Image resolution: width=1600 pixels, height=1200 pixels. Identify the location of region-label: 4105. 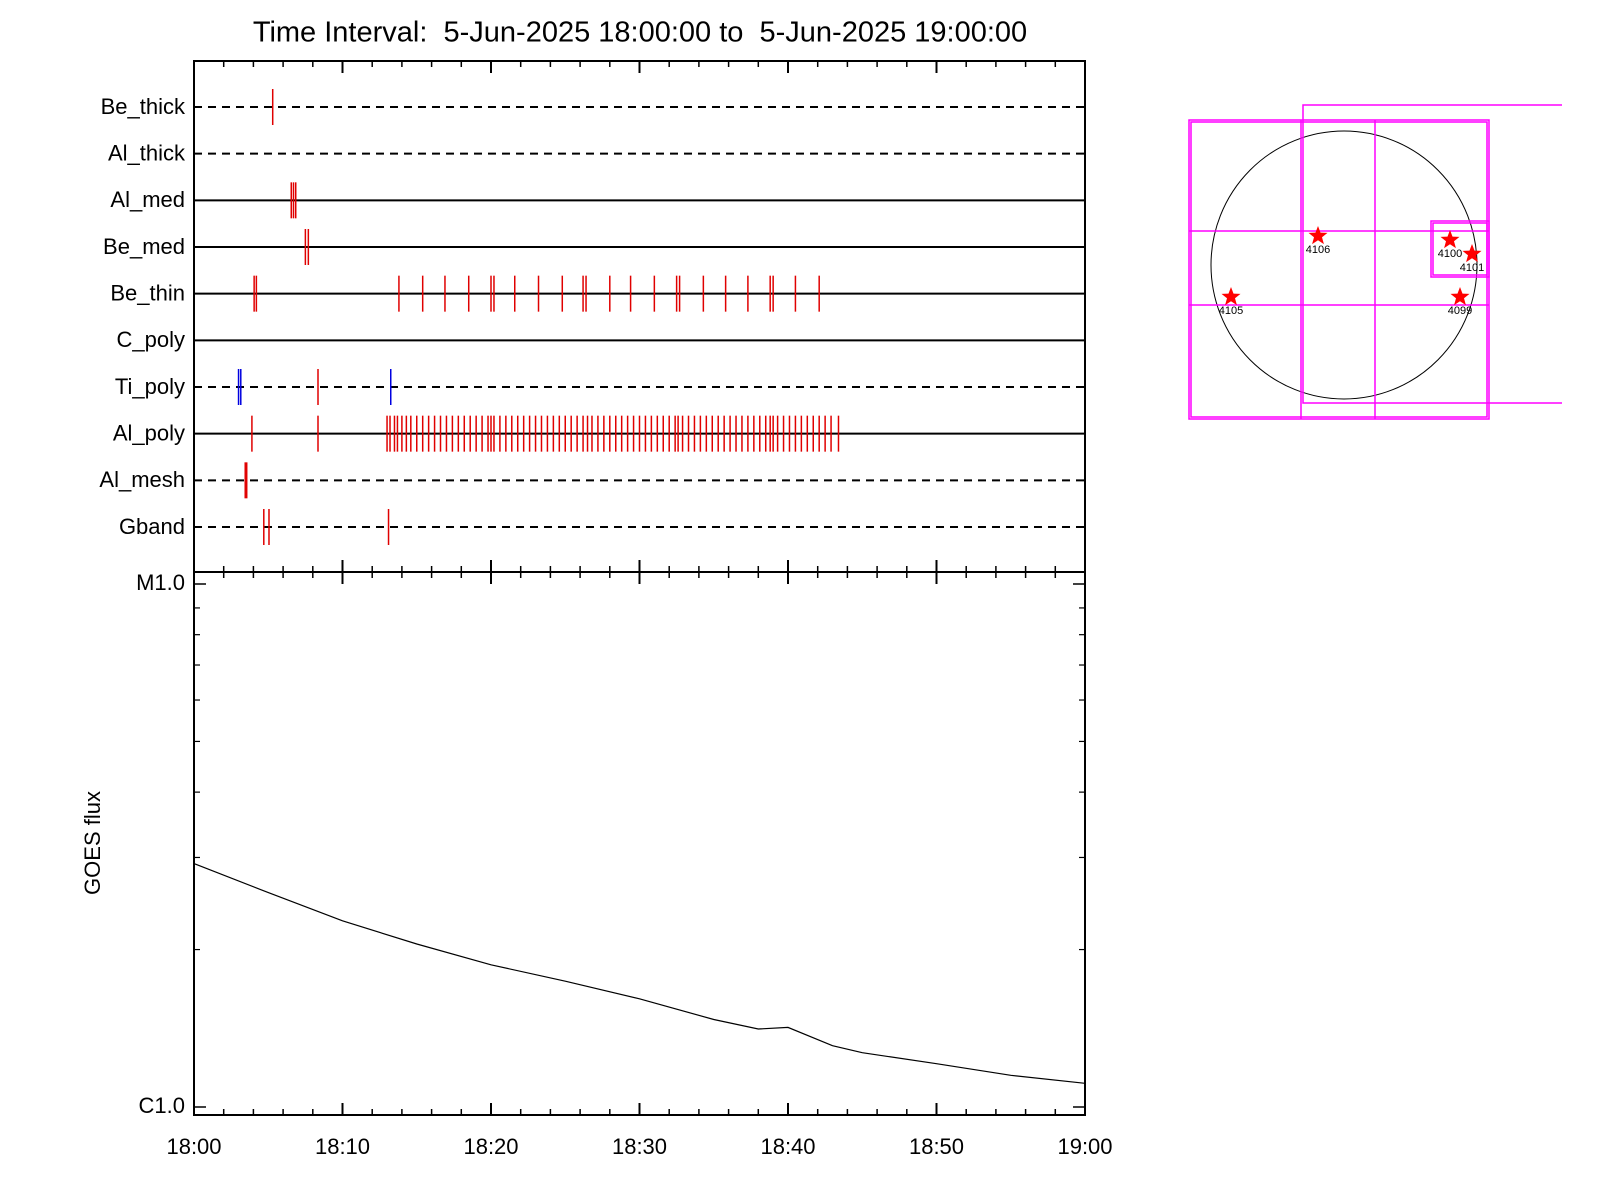
(1231, 311).